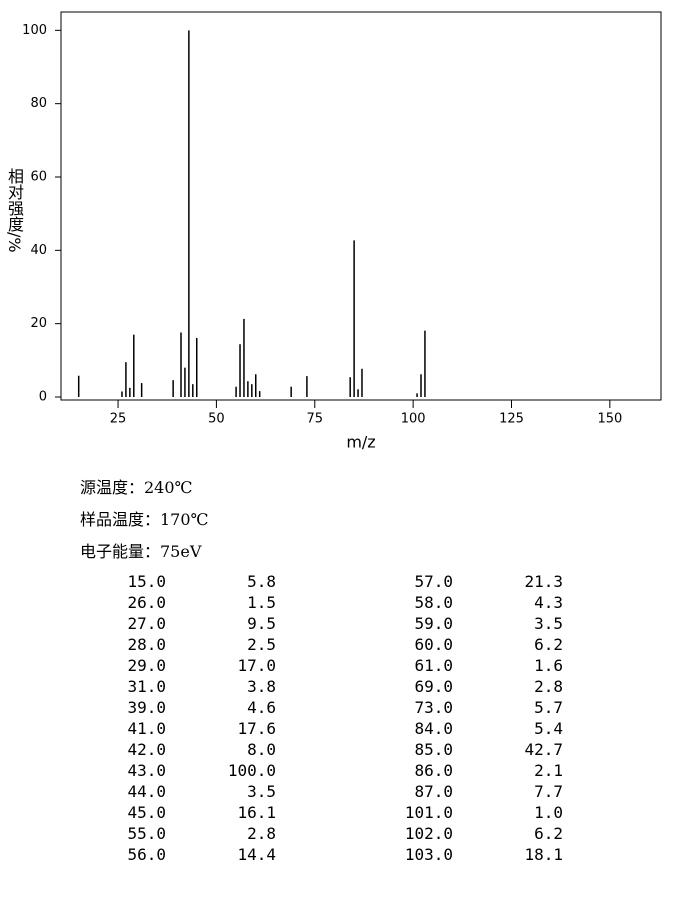 The height and width of the screenshot is (907, 675). What do you see at coordinates (146, 770) in the screenshot?
I see `table-cell: 43.0` at bounding box center [146, 770].